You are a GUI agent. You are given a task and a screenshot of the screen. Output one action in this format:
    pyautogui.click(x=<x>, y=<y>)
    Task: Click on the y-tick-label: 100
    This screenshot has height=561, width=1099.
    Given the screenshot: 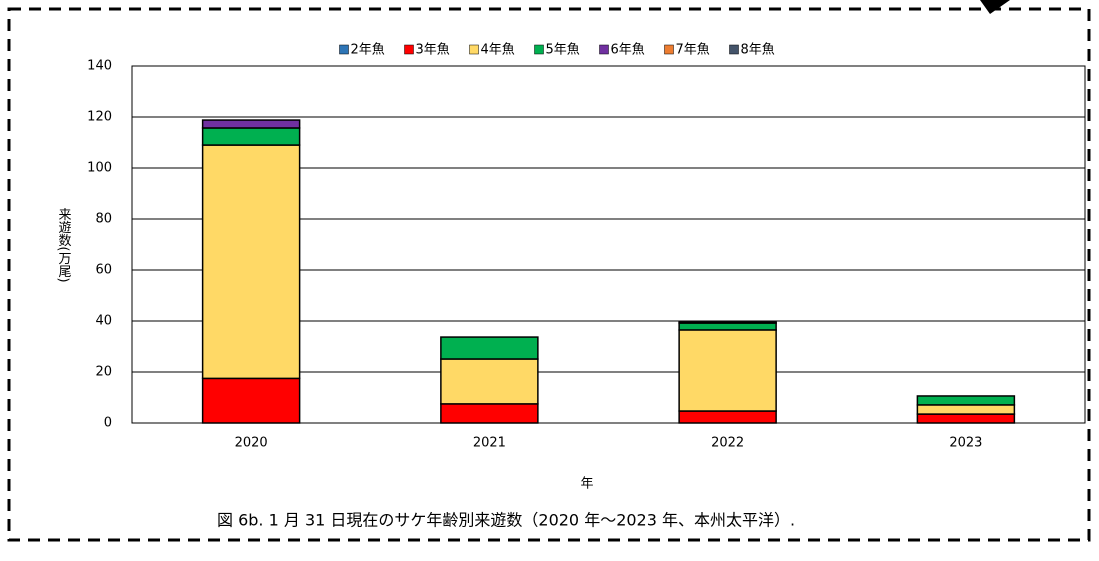 What is the action you would take?
    pyautogui.click(x=99, y=168)
    